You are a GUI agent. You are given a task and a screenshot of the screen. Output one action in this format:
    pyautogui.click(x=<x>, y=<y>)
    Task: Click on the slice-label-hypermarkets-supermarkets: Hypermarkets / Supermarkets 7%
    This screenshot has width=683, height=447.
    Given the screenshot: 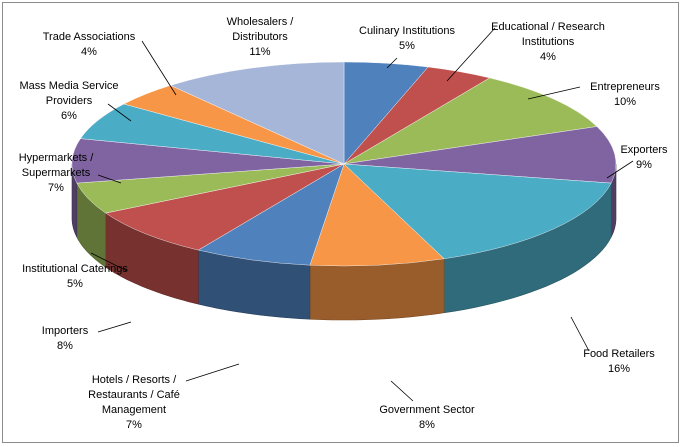 What is the action you would take?
    pyautogui.click(x=57, y=173)
    